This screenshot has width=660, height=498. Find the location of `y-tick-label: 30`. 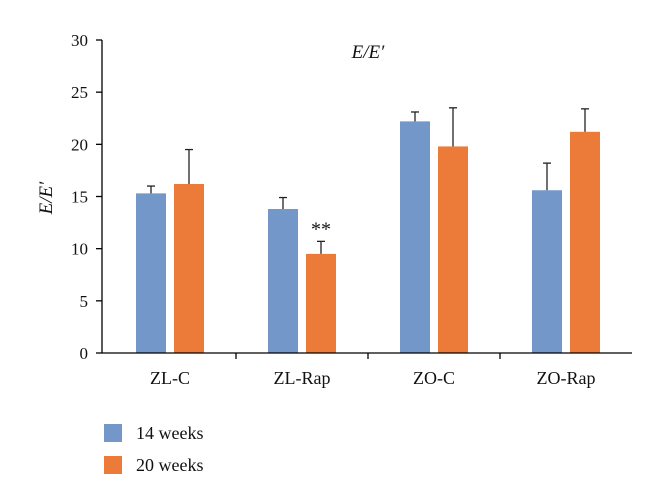

y-tick-label: 30 is located at coordinates (79, 40).